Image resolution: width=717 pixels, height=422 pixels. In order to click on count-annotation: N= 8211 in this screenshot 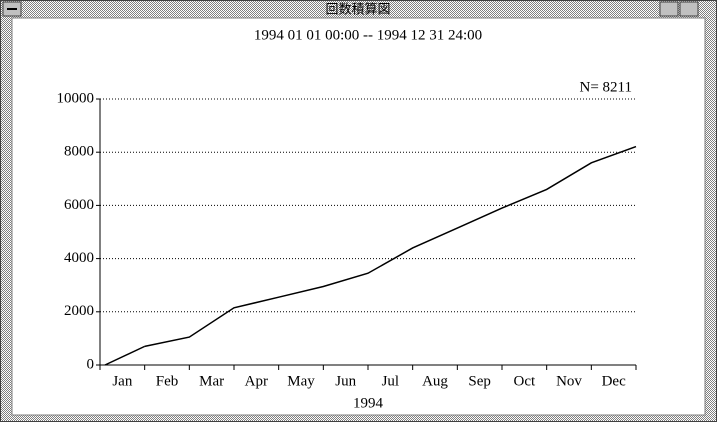, I will do `click(606, 87)`.